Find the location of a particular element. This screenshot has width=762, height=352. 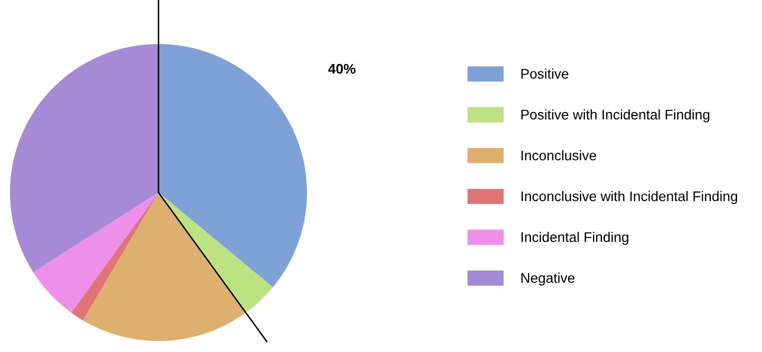

legend-label: Incidental Finding is located at coordinates (575, 238).